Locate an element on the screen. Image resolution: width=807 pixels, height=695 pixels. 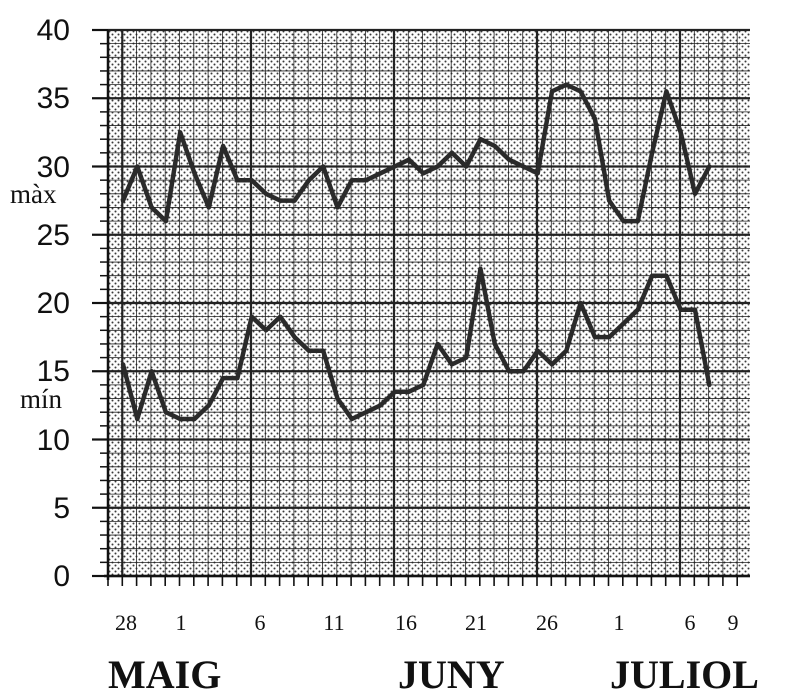
month-label-juny: JUNY is located at coordinates (451, 673).